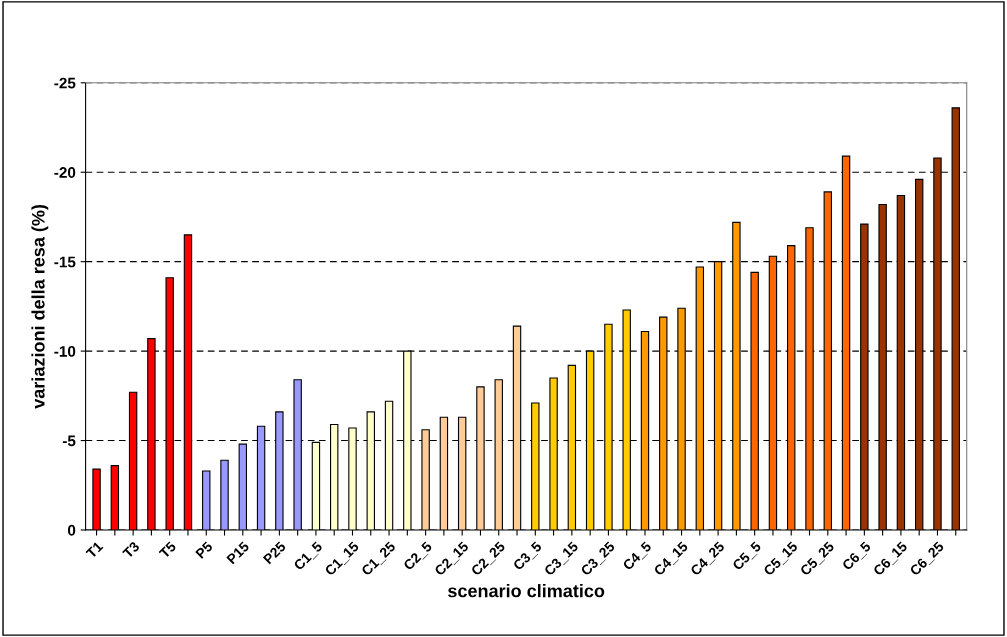 This screenshot has width=1007, height=637. What do you see at coordinates (204, 550) in the screenshot?
I see `x-tick-label: P5` at bounding box center [204, 550].